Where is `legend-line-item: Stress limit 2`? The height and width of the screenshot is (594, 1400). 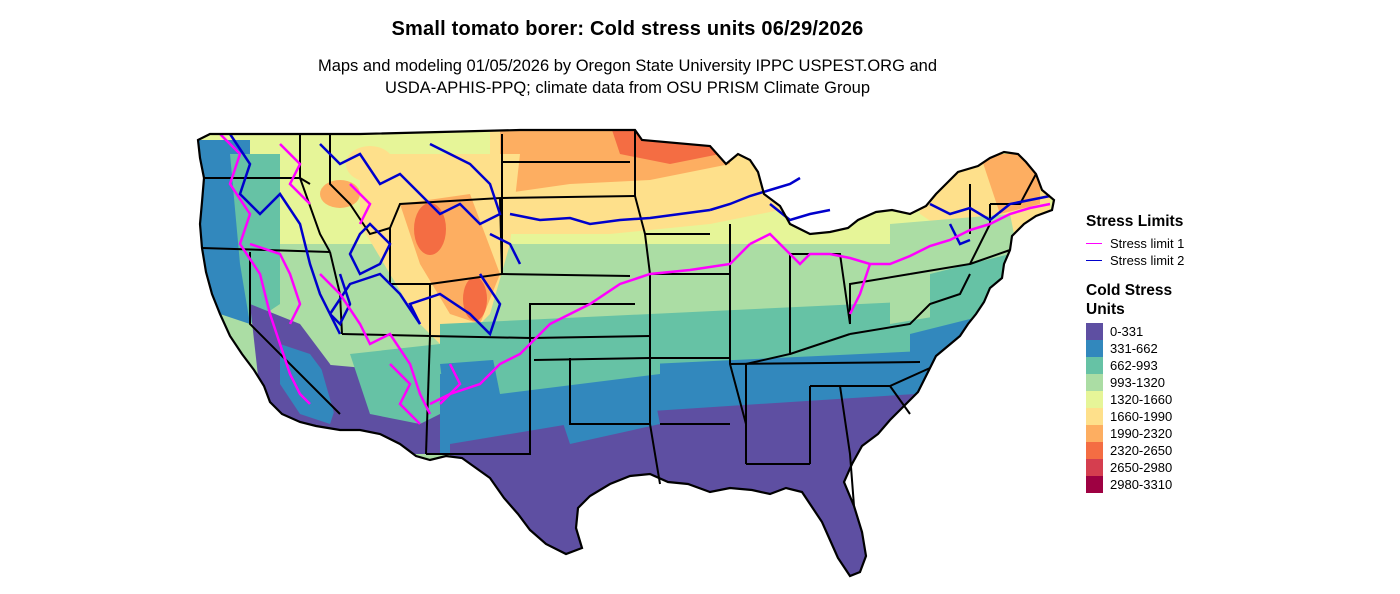
legend-line-item: Stress limit 2 is located at coordinates (1176, 260).